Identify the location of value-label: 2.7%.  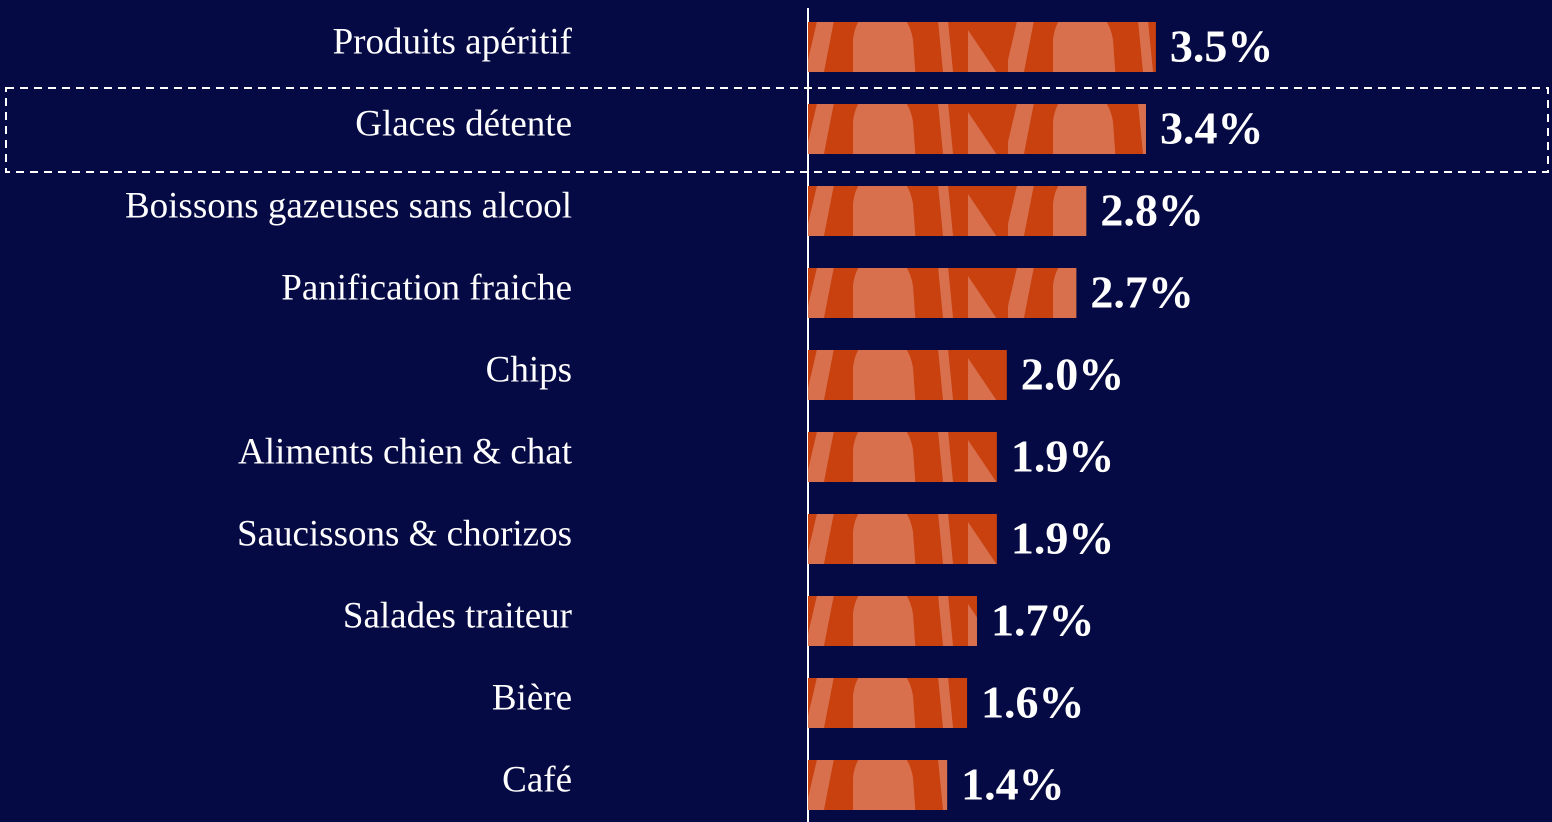
(1142, 292).